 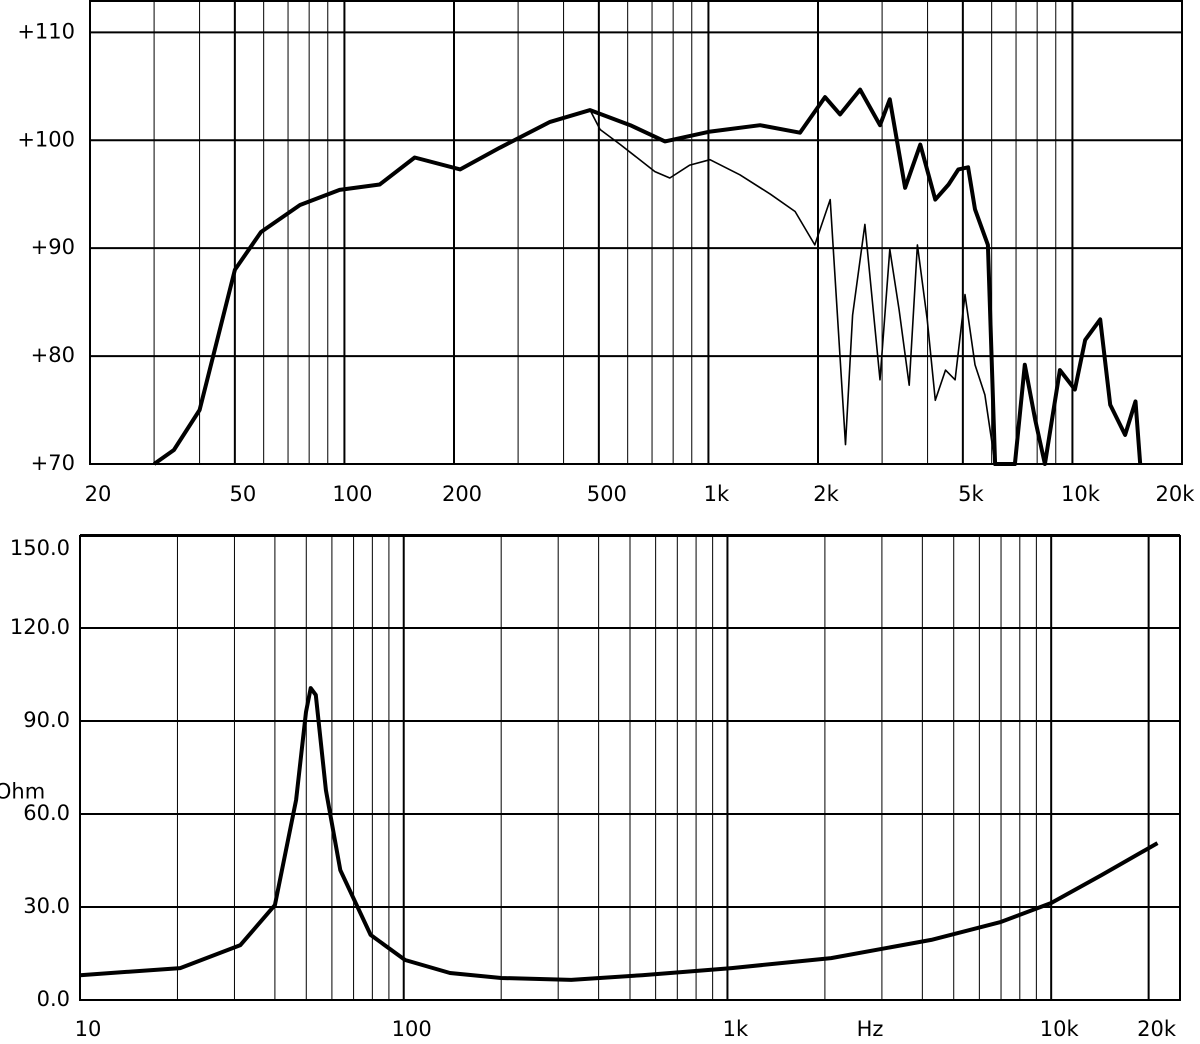 What do you see at coordinates (22, 792) in the screenshot?
I see `y-axis-label: Ohm` at bounding box center [22, 792].